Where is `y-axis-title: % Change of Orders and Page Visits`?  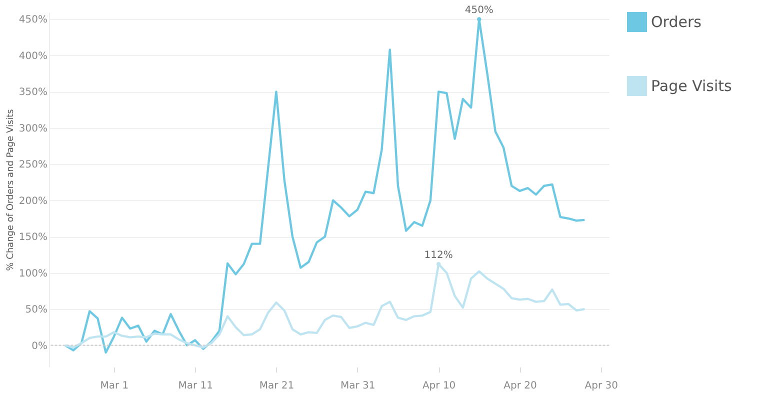 y-axis-title: % Change of Orders and Page Visits is located at coordinates (11, 189).